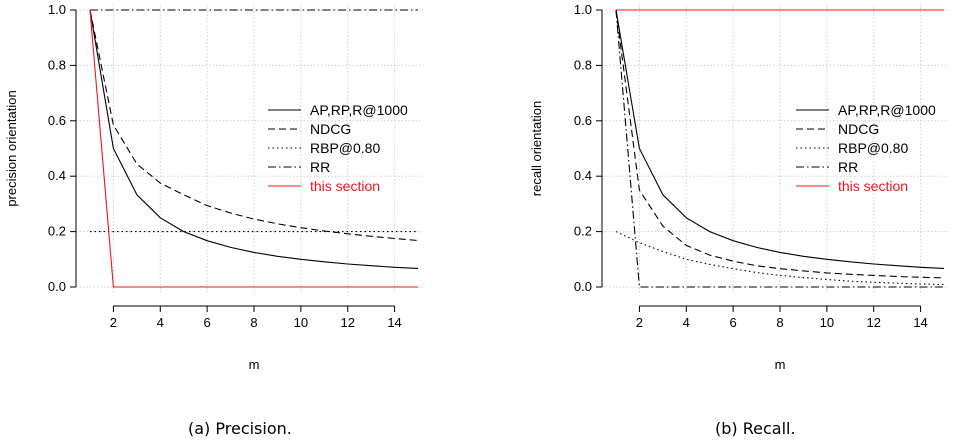 This screenshot has width=955, height=442. What do you see at coordinates (536, 148) in the screenshot?
I see `y-axis-label: recall orientation` at bounding box center [536, 148].